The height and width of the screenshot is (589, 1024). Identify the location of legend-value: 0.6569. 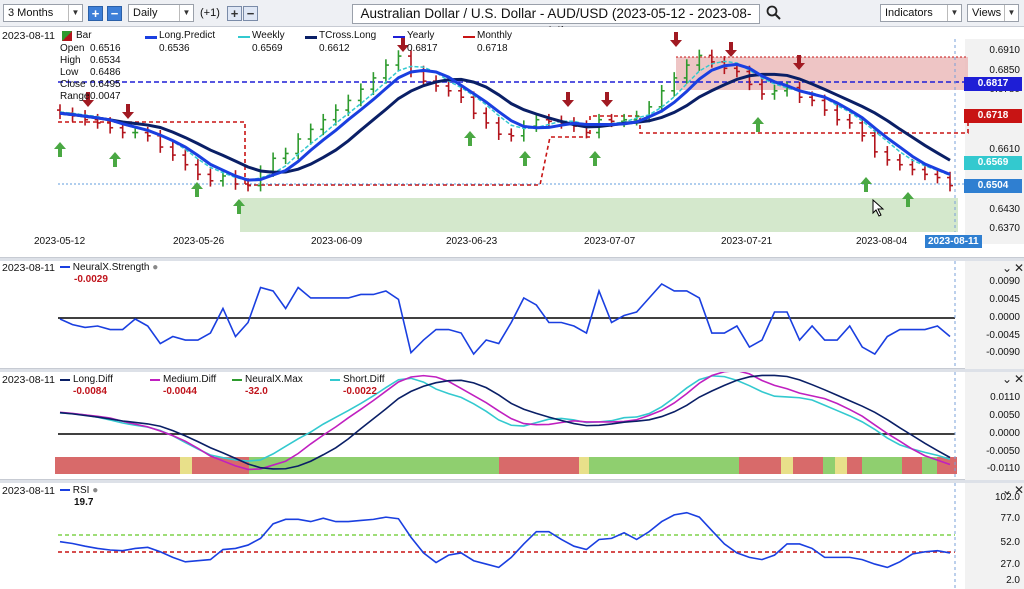
(267, 48).